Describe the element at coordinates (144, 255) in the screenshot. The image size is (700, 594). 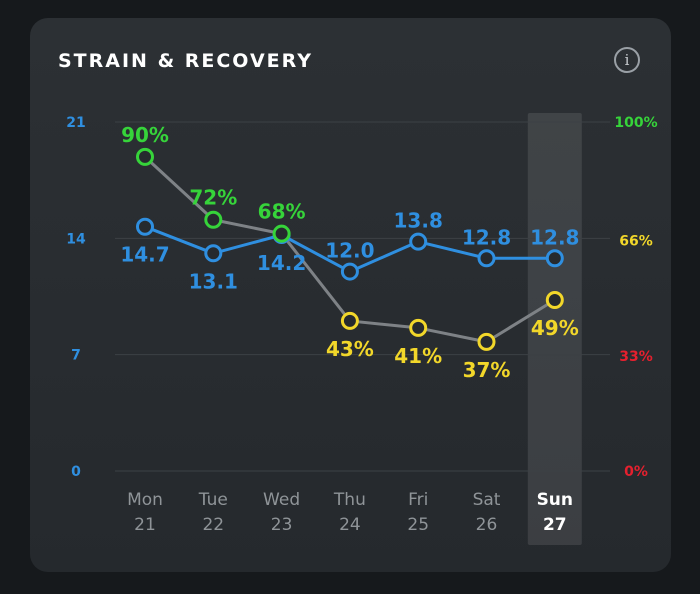
I see `strain-data-label: 14.7` at that location.